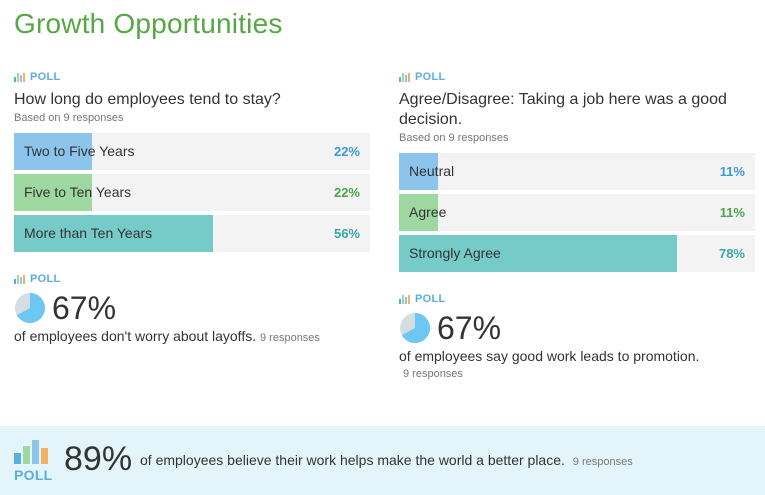  I want to click on bar-chart-icon, so click(34, 452).